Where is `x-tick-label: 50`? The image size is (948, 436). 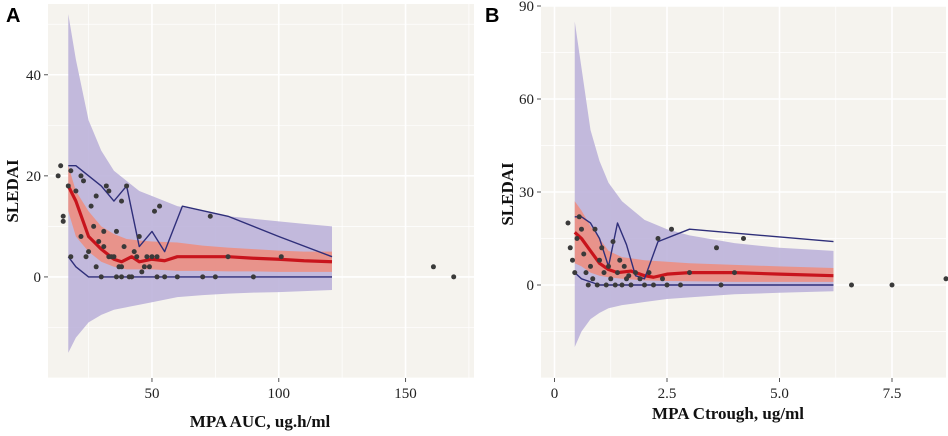
x-tick-label: 50 is located at coordinates (151, 394).